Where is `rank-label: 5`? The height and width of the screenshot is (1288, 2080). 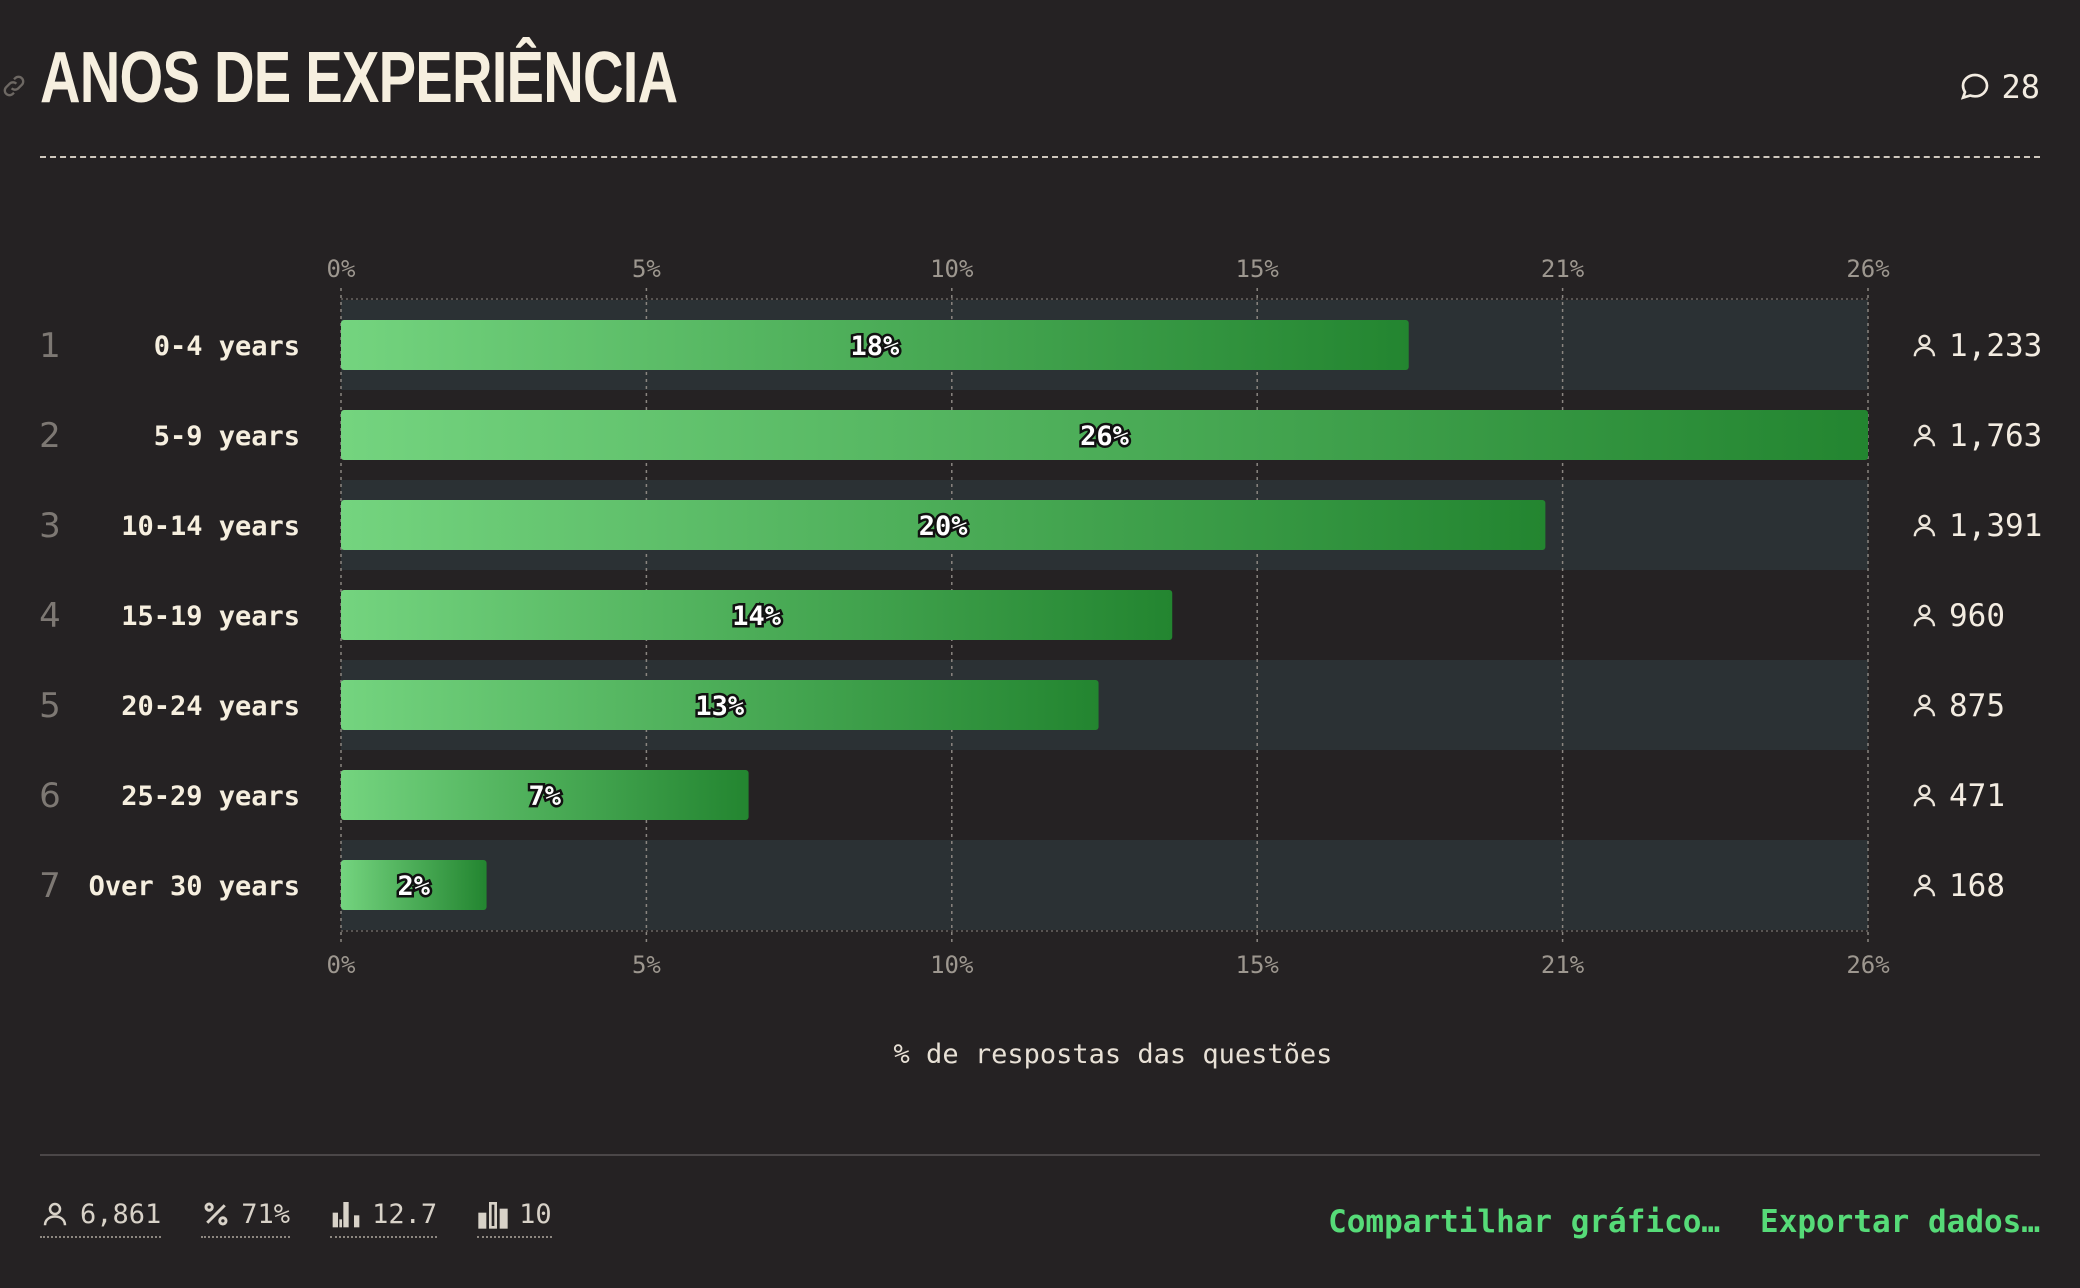
rank-label: 5 is located at coordinates (50, 706).